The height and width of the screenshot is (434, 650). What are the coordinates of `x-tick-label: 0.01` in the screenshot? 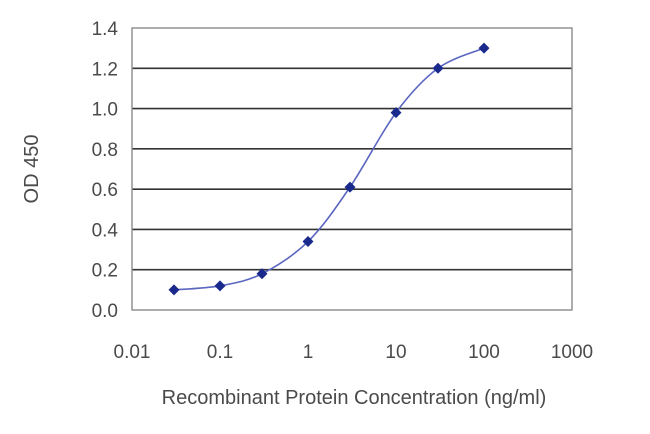 It's located at (132, 352).